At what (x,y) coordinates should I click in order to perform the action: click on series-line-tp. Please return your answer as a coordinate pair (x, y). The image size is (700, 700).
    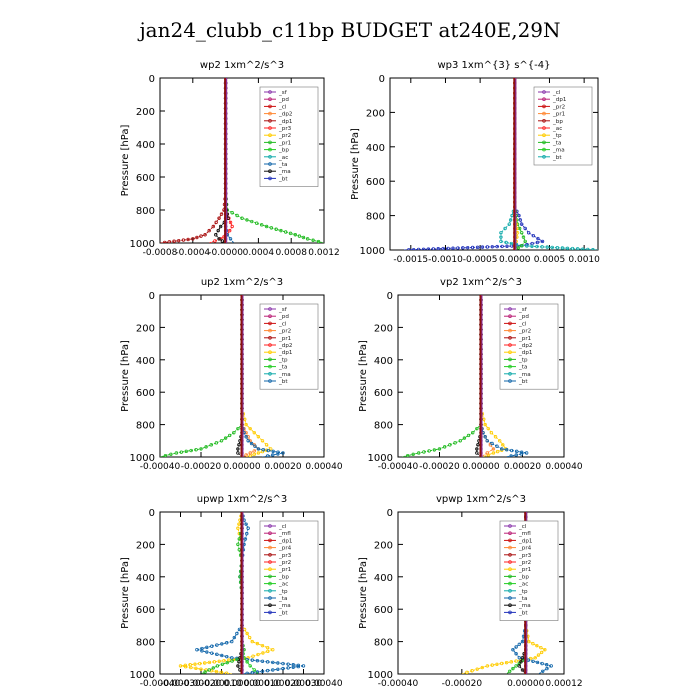
    Looking at the image, I should click on (262, 376).